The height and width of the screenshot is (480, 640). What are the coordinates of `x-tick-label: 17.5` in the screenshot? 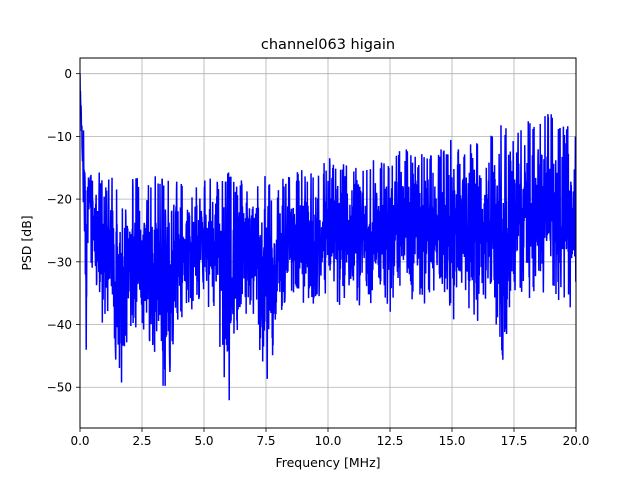 It's located at (514, 441).